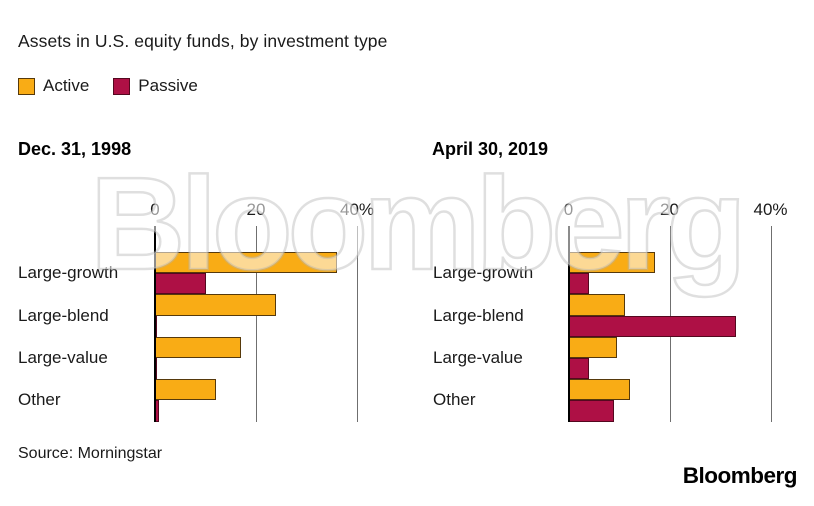 The width and height of the screenshot is (814, 506). Describe the element at coordinates (256, 209) in the screenshot. I see `x-tick-label-dec-31-1998-20: 20` at that location.